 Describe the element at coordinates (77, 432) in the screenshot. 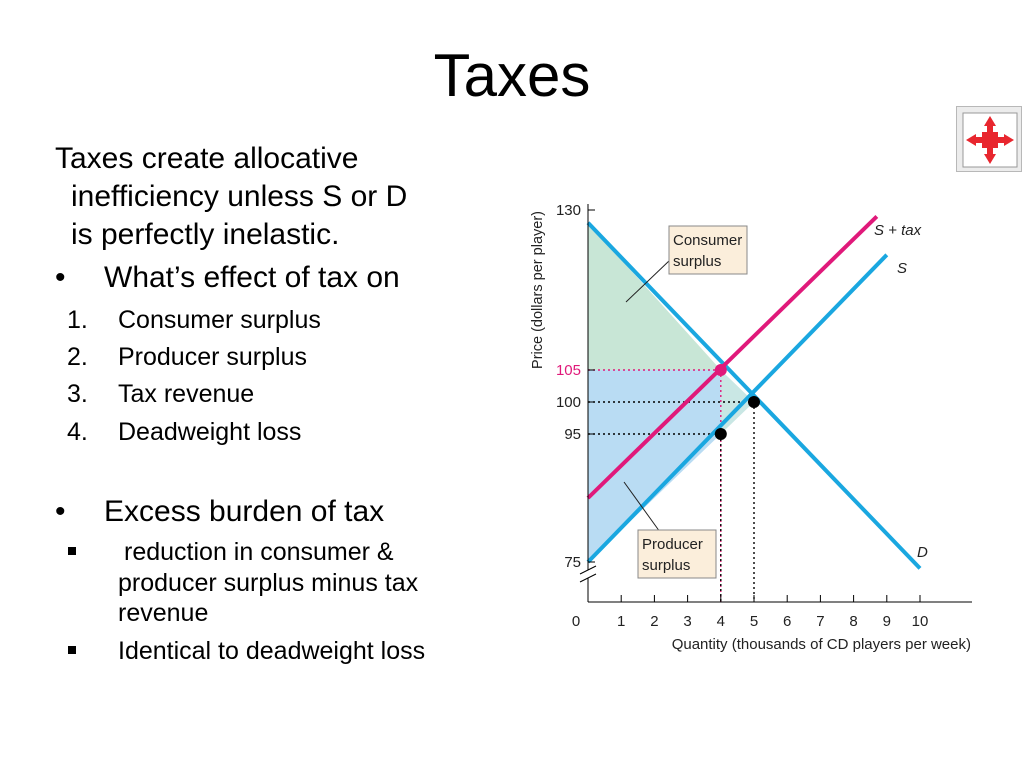

I see `list-number: 4.` at that location.